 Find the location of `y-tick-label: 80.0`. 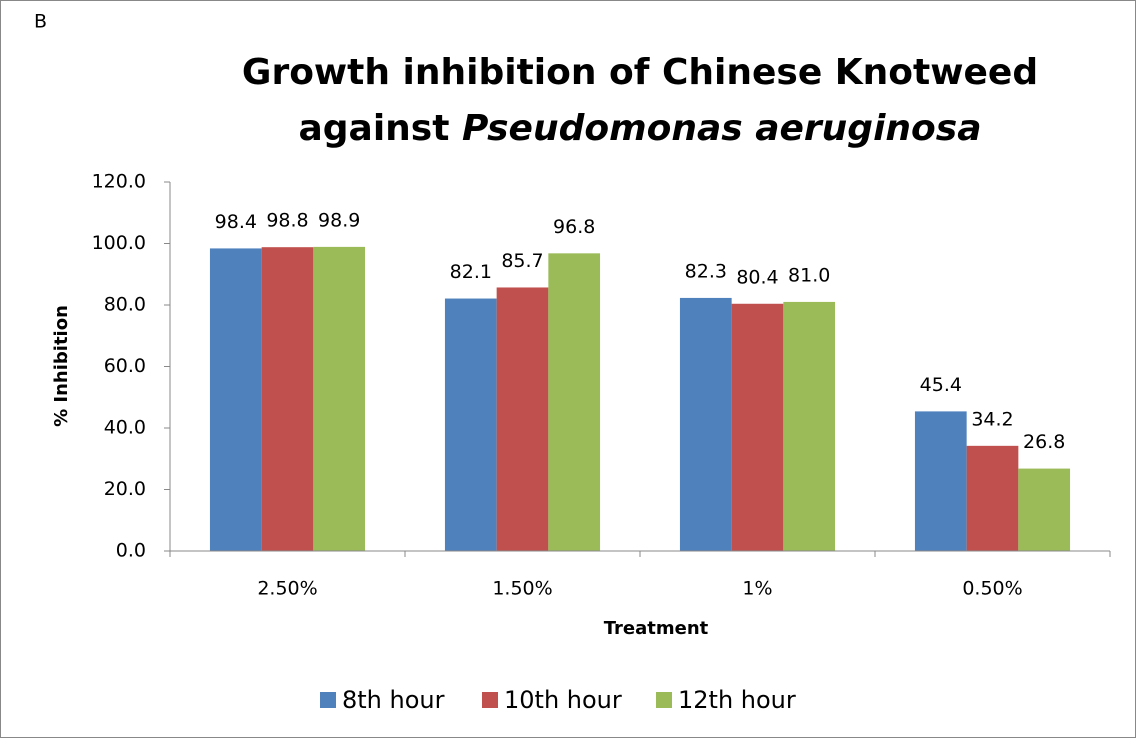

y-tick-label: 80.0 is located at coordinates (125, 305).